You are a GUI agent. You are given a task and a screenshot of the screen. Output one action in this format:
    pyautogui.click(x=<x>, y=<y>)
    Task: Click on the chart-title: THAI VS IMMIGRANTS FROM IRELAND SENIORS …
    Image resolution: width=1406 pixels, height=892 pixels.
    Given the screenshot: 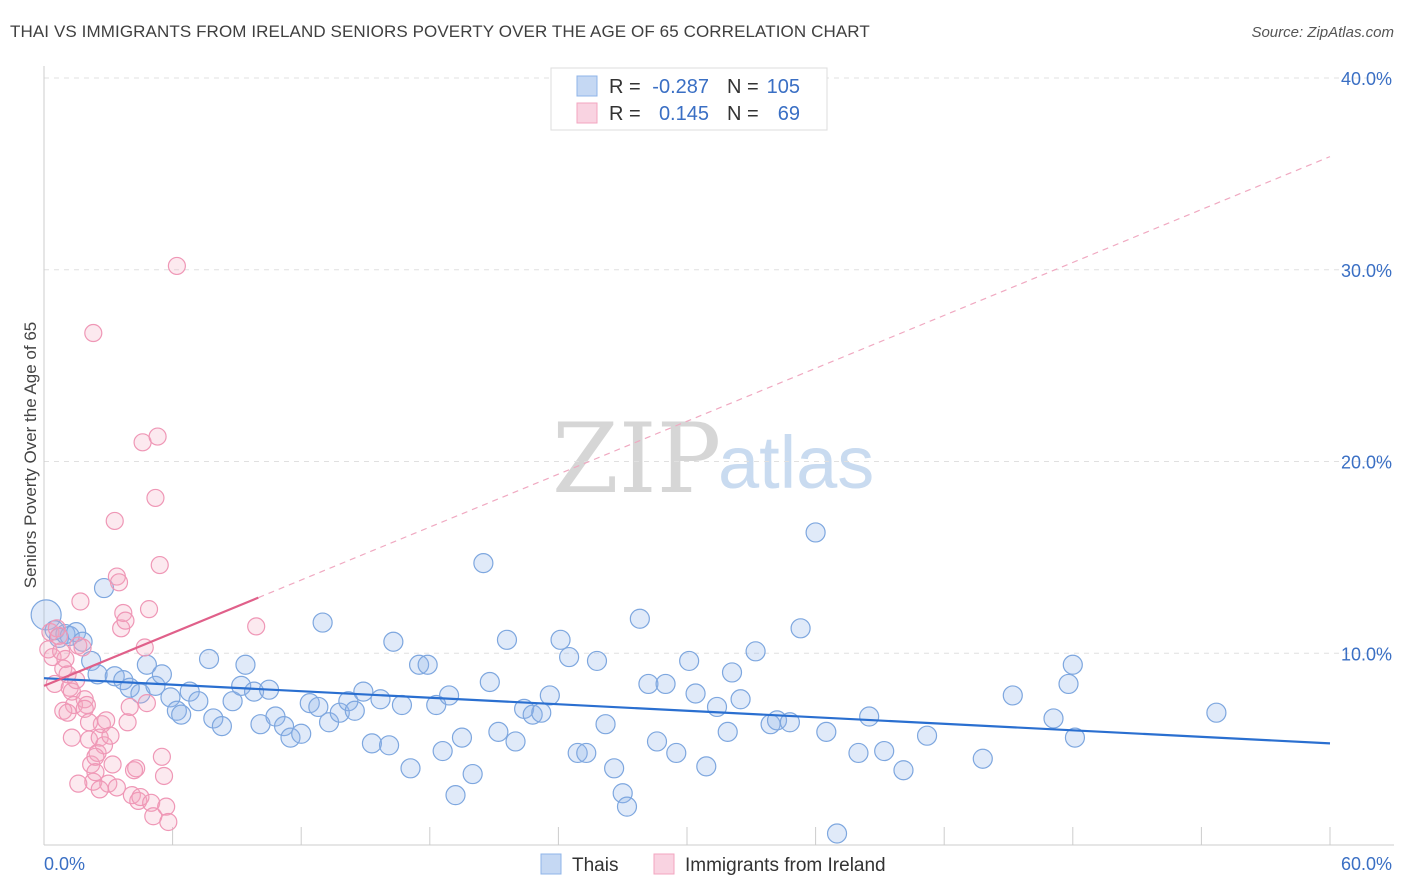 What is the action you would take?
    pyautogui.click(x=440, y=31)
    